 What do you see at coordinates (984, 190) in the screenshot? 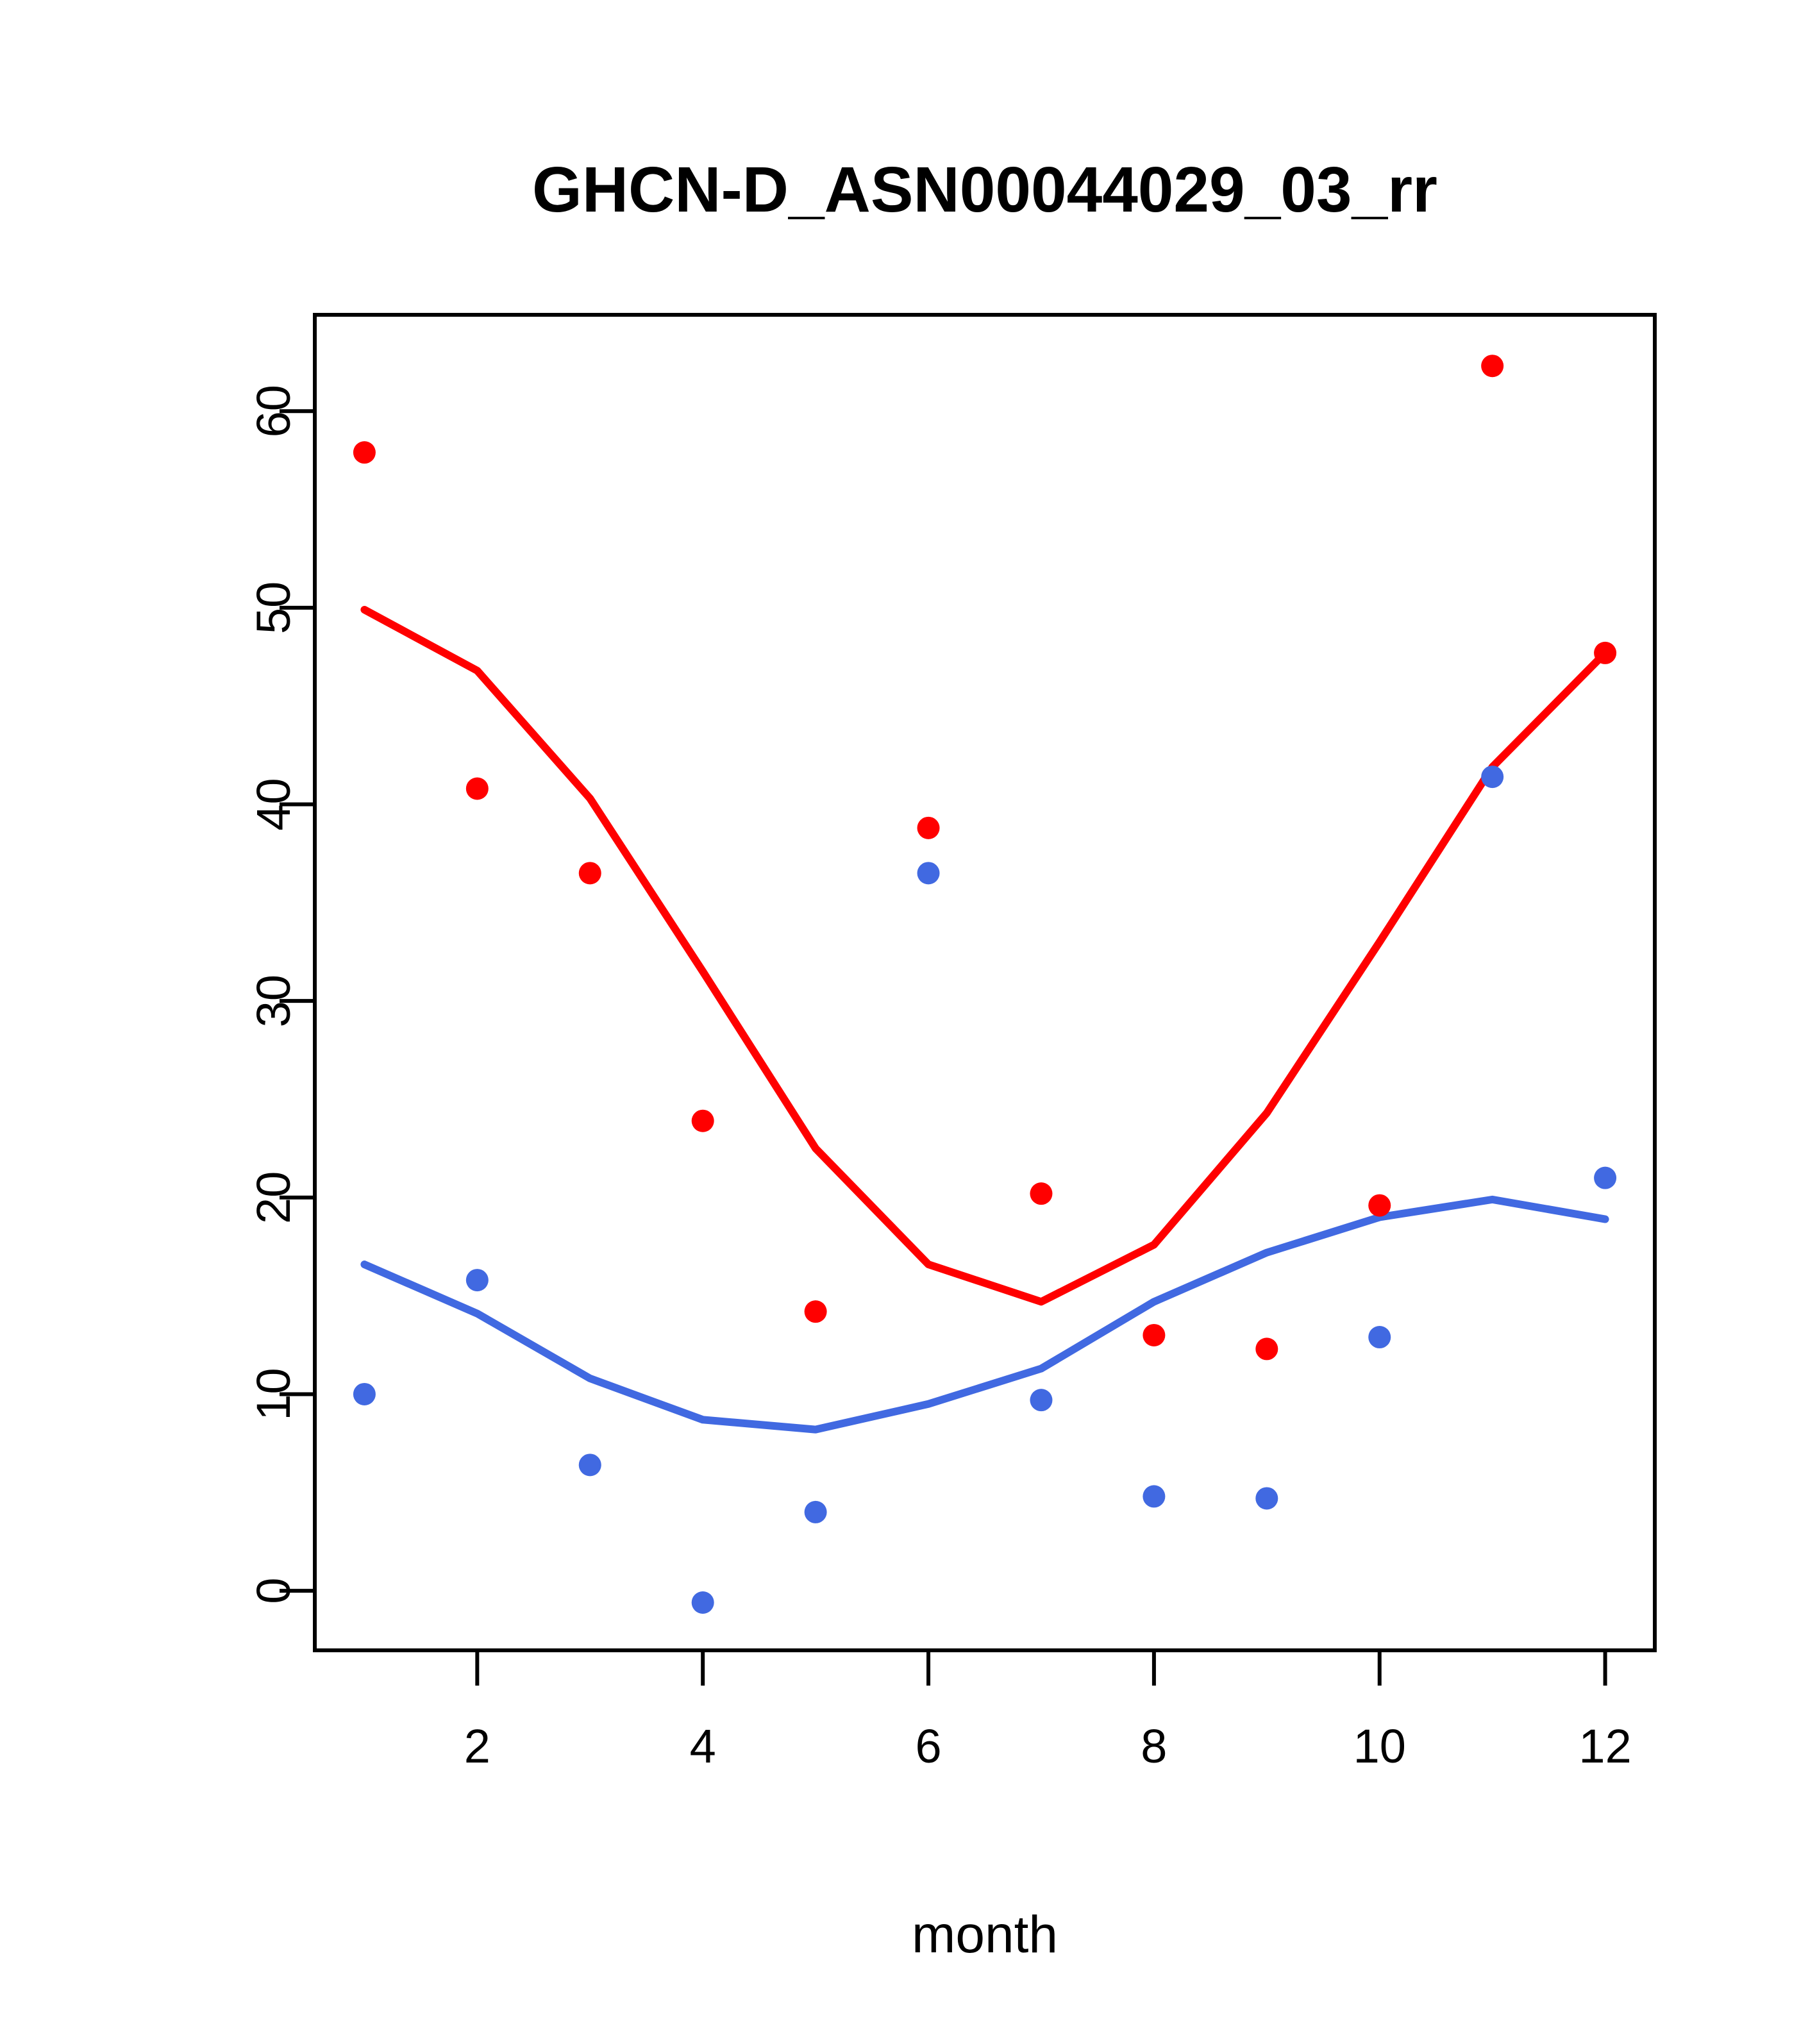
I see `chart-title: GHCN-D_ASN00044029_03_rr` at bounding box center [984, 190].